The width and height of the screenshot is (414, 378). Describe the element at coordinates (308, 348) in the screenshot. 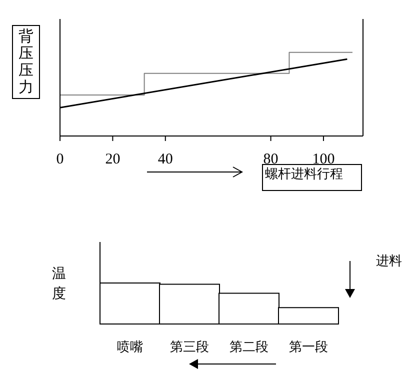

I see `x-tick-label: 第一段` at that location.